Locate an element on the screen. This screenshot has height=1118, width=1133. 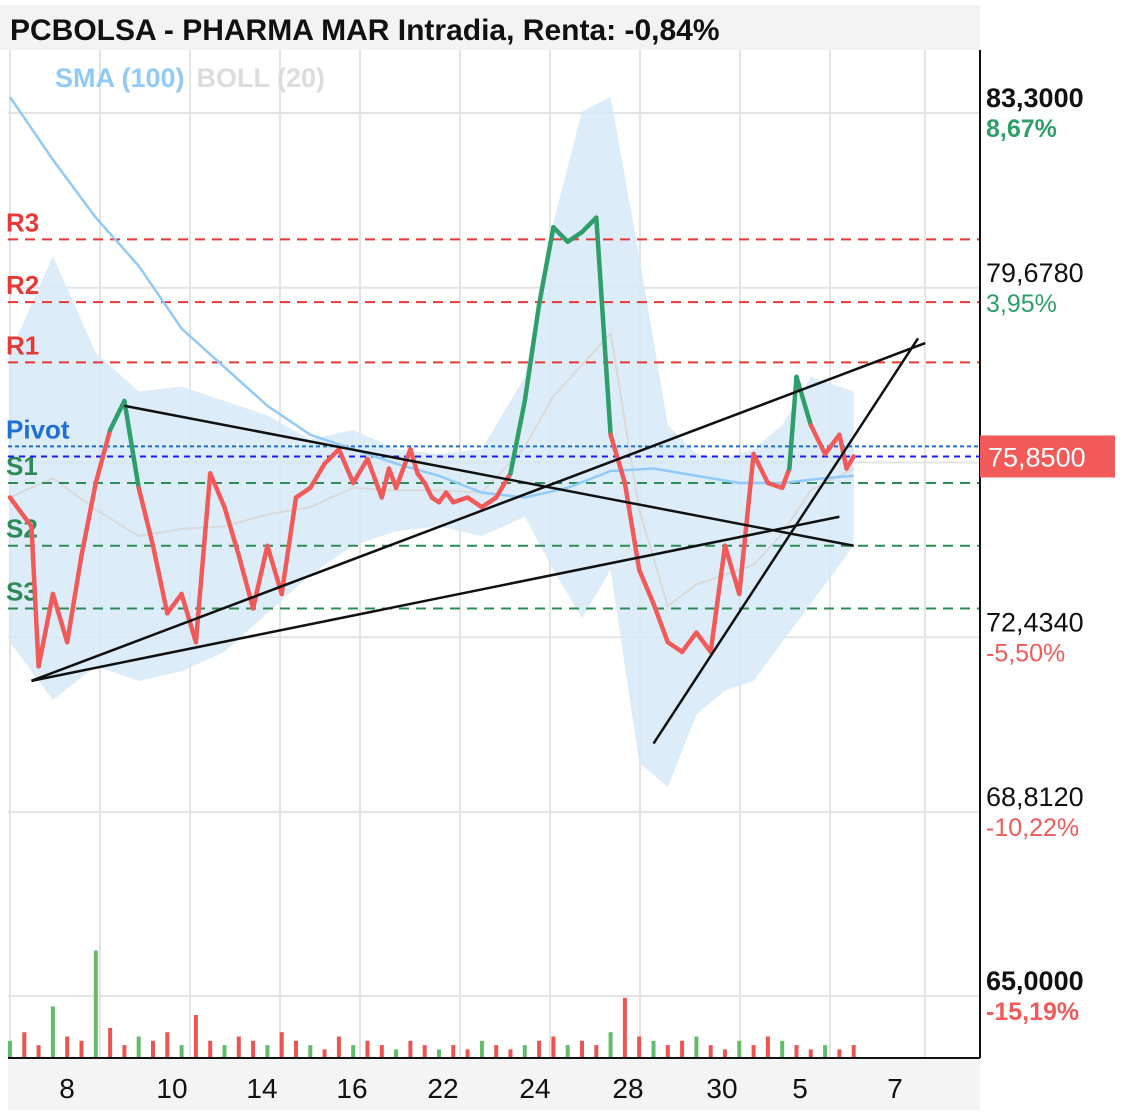
legend-item: SMA (100) is located at coordinates (120, 78).